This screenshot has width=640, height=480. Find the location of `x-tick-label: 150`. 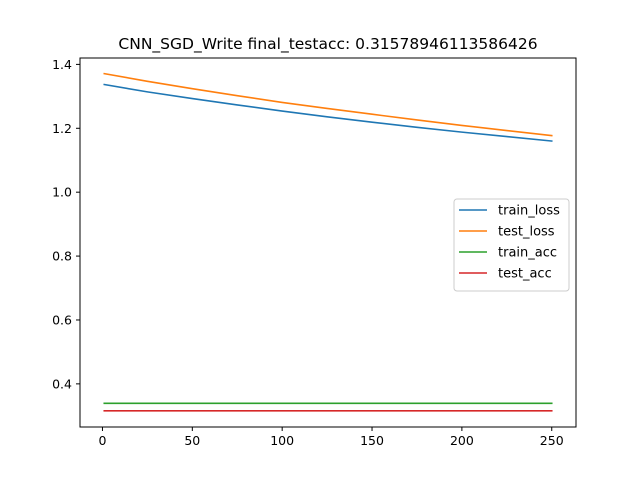

x-tick-label: 150 is located at coordinates (372, 440).